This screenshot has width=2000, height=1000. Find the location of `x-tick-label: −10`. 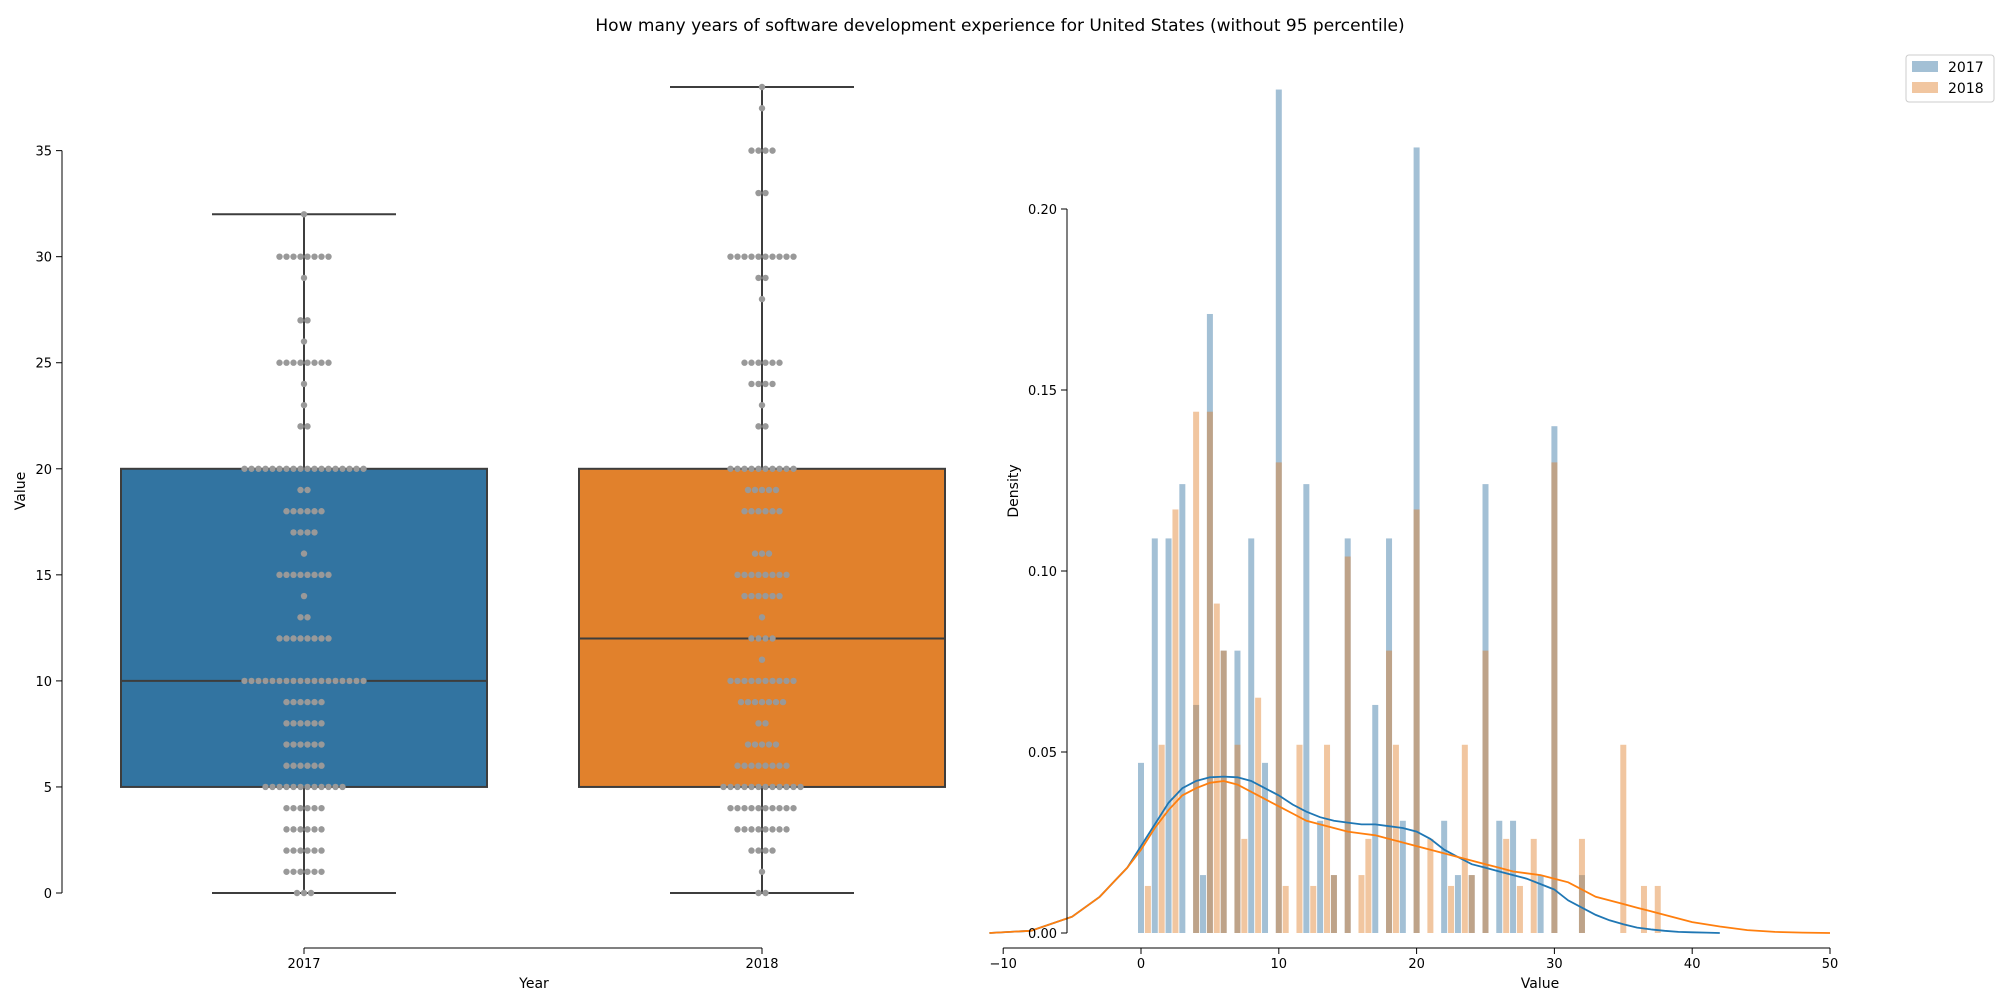

x-tick-label: −10 is located at coordinates (1002, 964).